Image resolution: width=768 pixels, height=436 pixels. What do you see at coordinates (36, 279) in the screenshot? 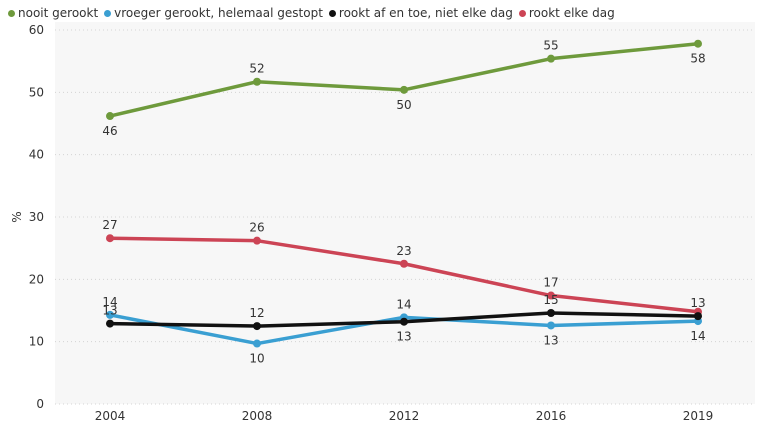
I see `y-tick-label: 20` at bounding box center [36, 279].